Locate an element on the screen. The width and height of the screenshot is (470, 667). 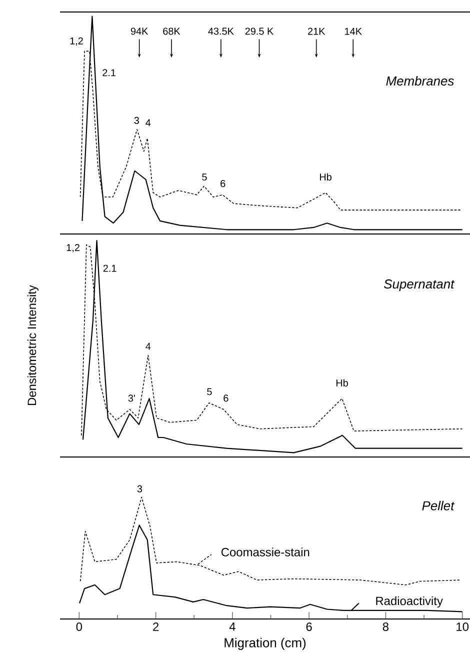
annotation: 43.5K is located at coordinates (221, 31).